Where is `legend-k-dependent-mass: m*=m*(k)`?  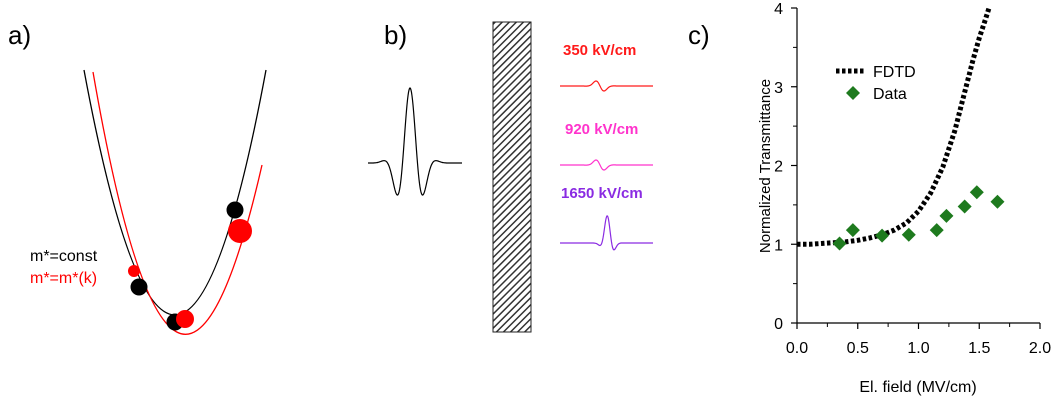 legend-k-dependent-mass: m*=m*(k) is located at coordinates (63, 278).